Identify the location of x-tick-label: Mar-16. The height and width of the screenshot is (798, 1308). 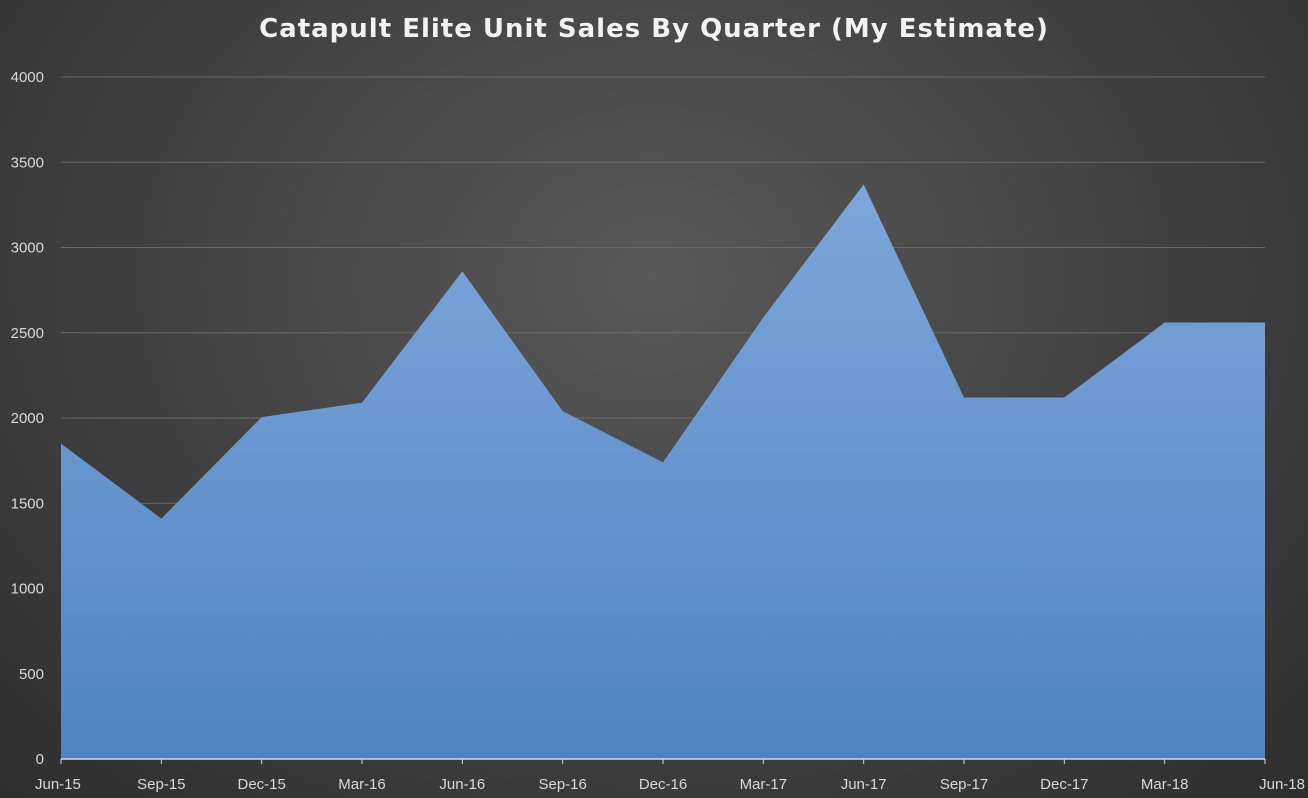
(362, 784).